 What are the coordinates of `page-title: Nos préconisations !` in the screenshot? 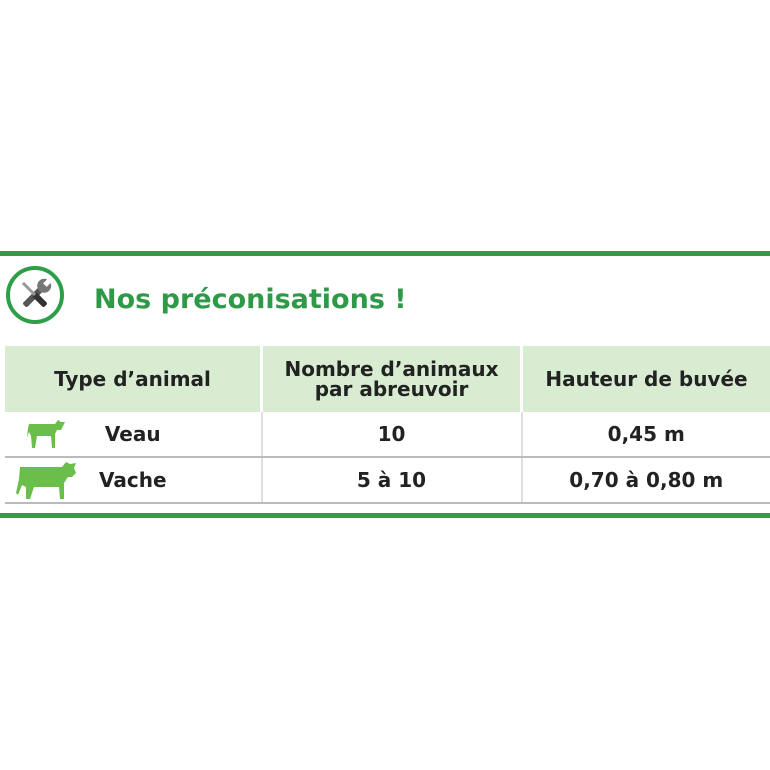 It's located at (250, 299).